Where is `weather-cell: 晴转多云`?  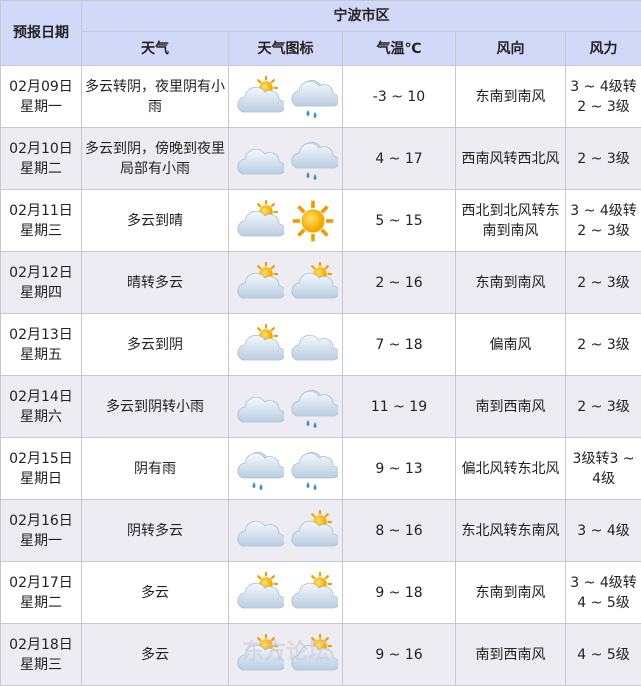 weather-cell: 晴转多云 is located at coordinates (155, 283).